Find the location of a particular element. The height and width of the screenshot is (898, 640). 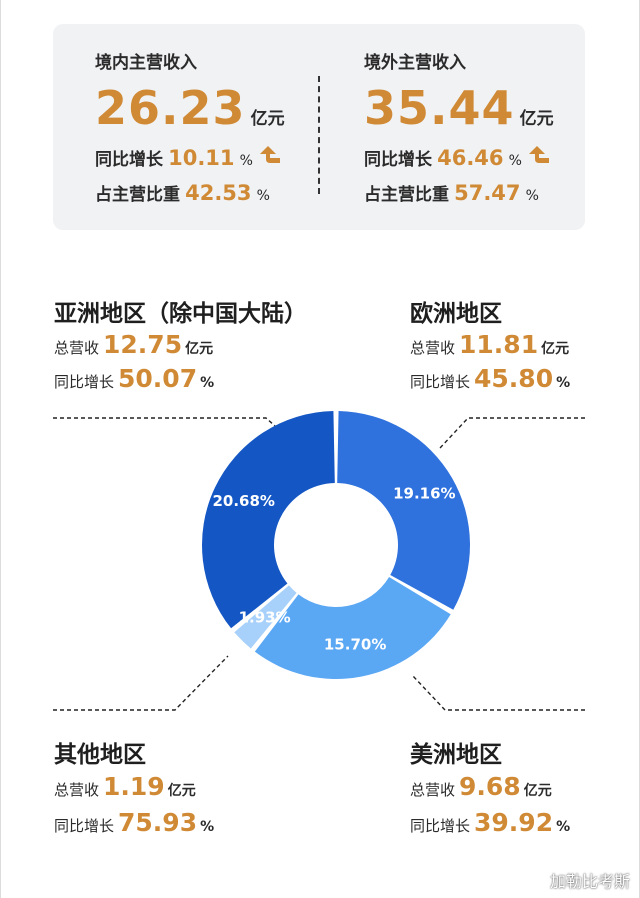

domestic-growth-row: 同比增长 10.11 % is located at coordinates (190, 156).